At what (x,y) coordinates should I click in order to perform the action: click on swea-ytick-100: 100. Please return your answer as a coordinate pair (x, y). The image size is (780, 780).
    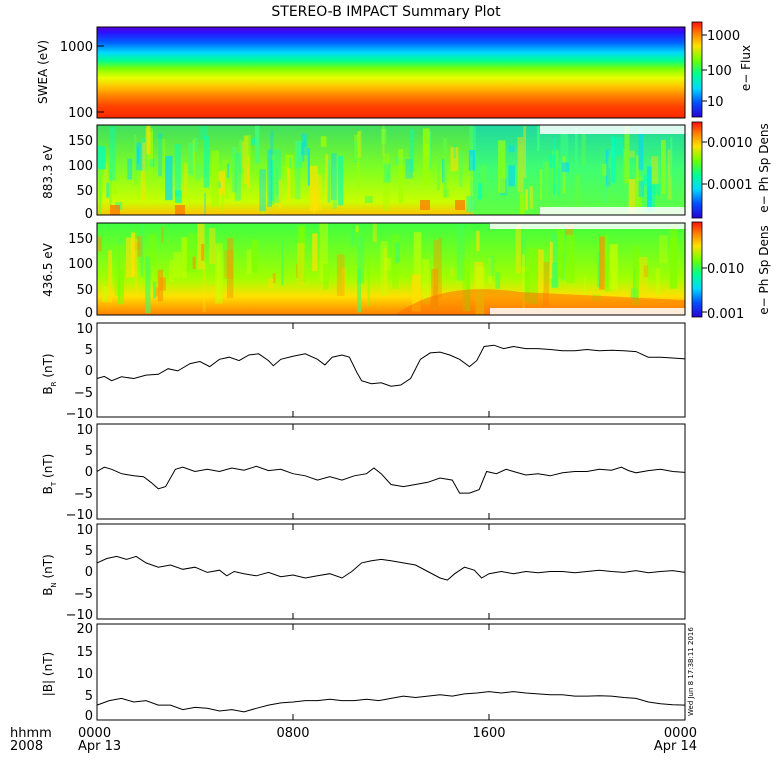
    Looking at the image, I should click on (80, 113).